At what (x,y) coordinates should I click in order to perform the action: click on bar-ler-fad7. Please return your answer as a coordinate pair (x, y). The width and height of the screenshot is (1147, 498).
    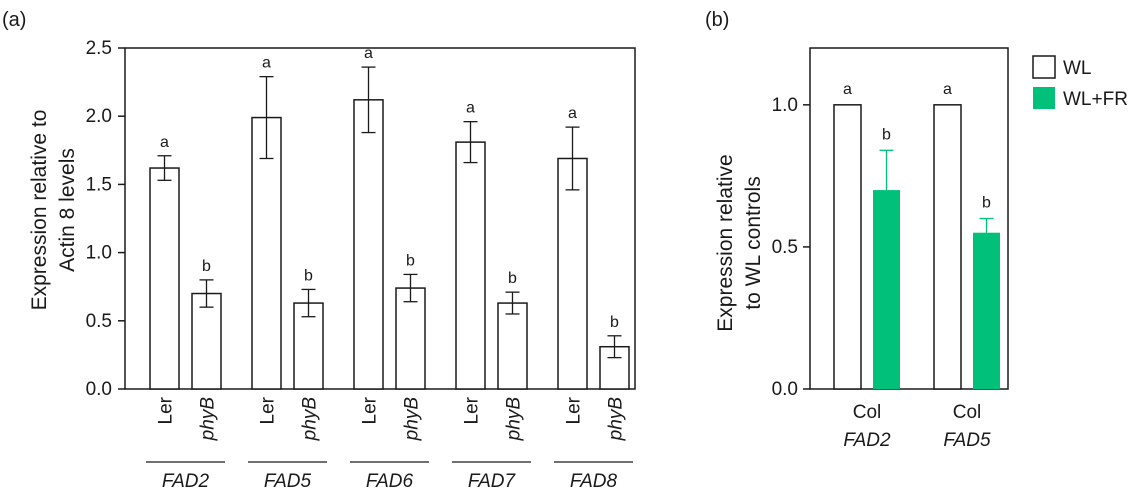
    Looking at the image, I should click on (470, 265).